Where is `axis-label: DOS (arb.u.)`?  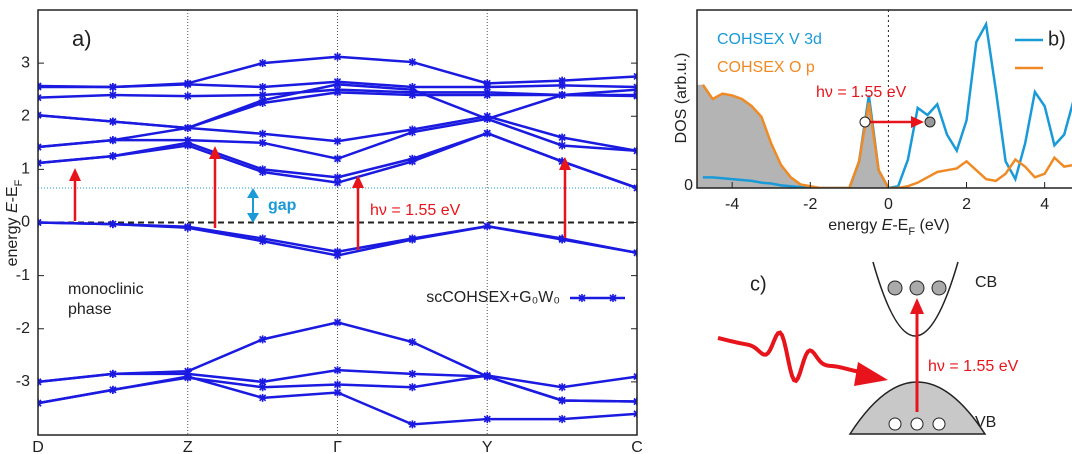 axis-label: DOS (arb.u.) is located at coordinates (681, 98).